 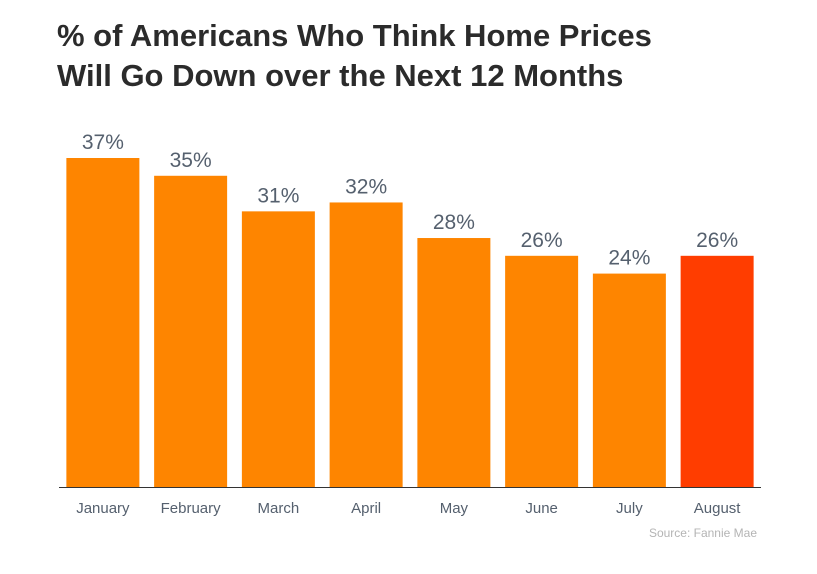 What do you see at coordinates (542, 240) in the screenshot?
I see `value-label-june: 26%` at bounding box center [542, 240].